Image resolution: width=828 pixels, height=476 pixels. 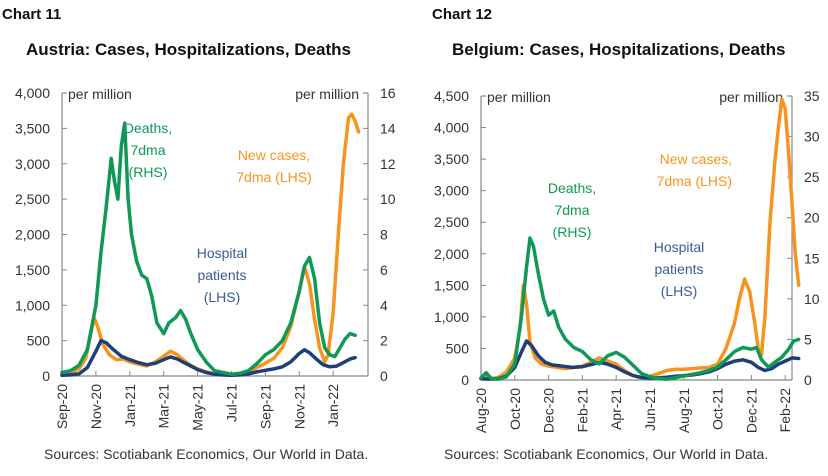 I want to click on x-tick-label: Feb-21, so click(x=582, y=410).